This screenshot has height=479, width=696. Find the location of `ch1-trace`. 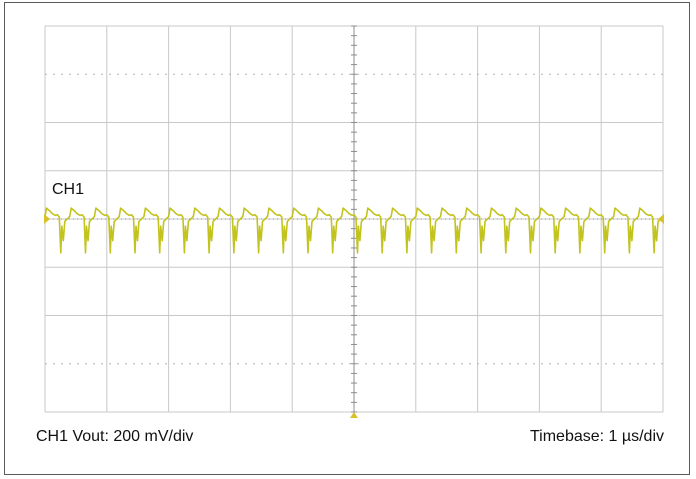

ch1-trace is located at coordinates (354, 230).